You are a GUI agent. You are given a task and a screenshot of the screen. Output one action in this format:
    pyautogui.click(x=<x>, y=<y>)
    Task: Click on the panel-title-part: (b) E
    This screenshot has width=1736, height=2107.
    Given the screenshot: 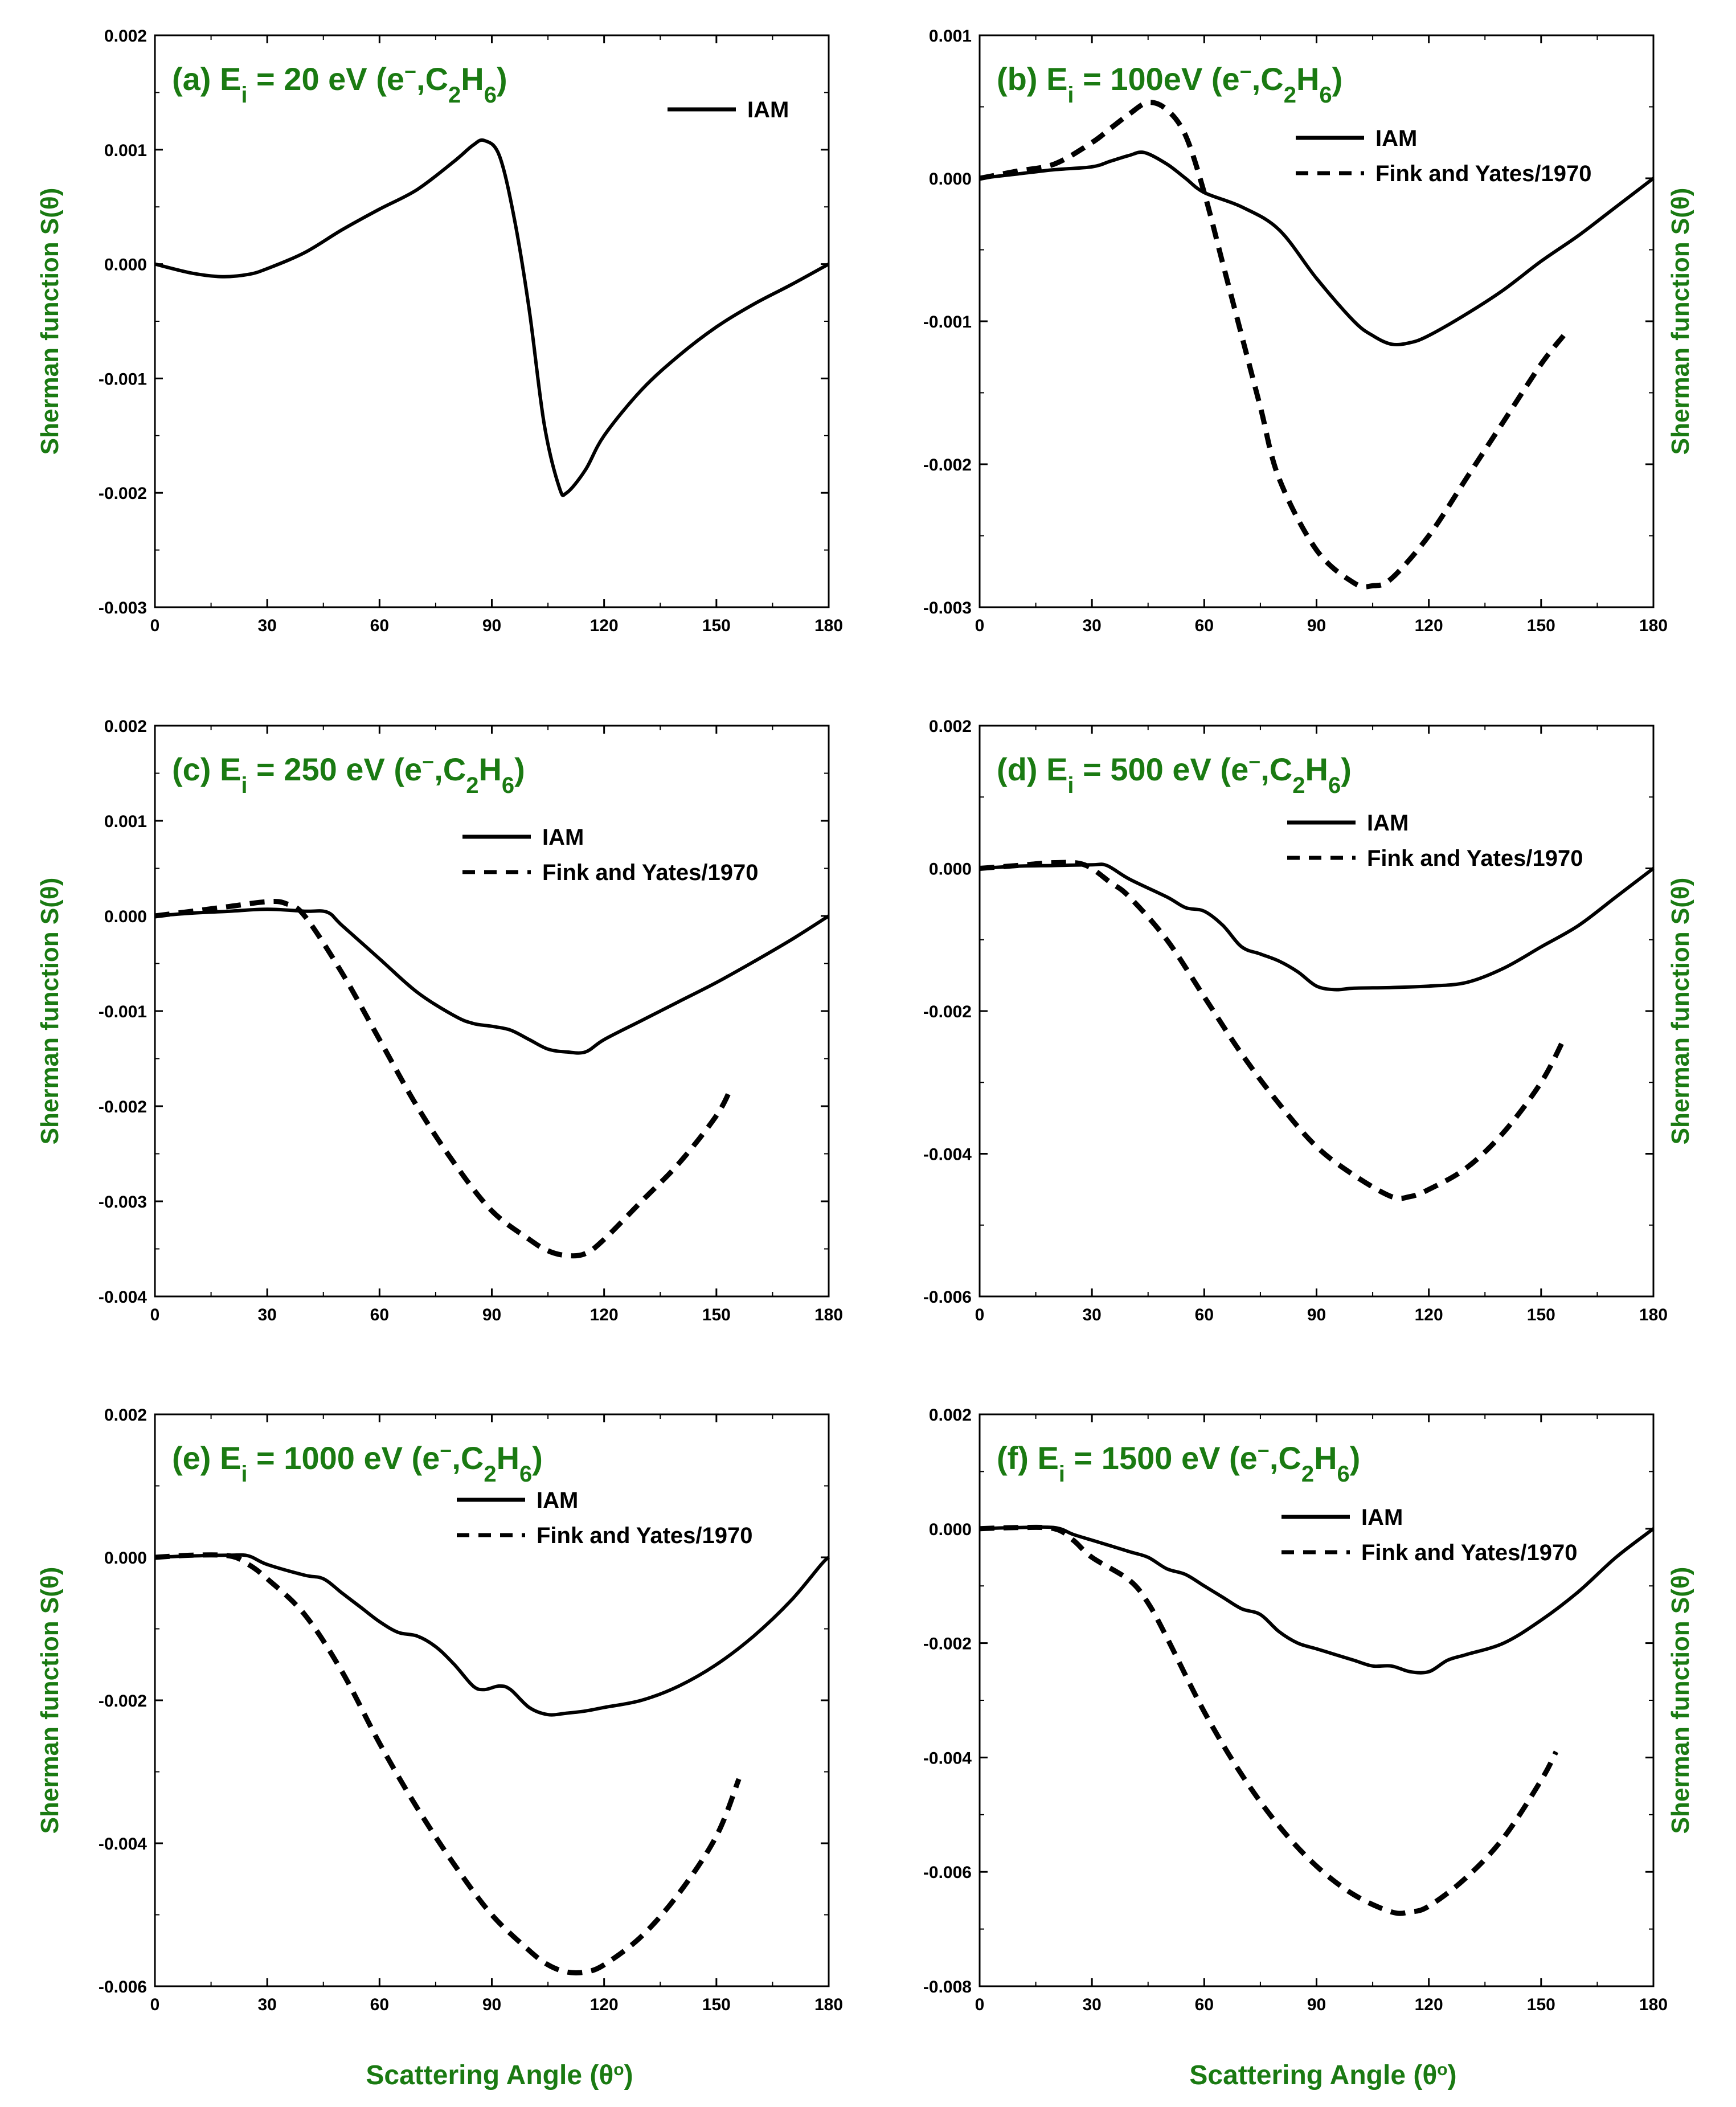 What is the action you would take?
    pyautogui.click(x=1032, y=79)
    